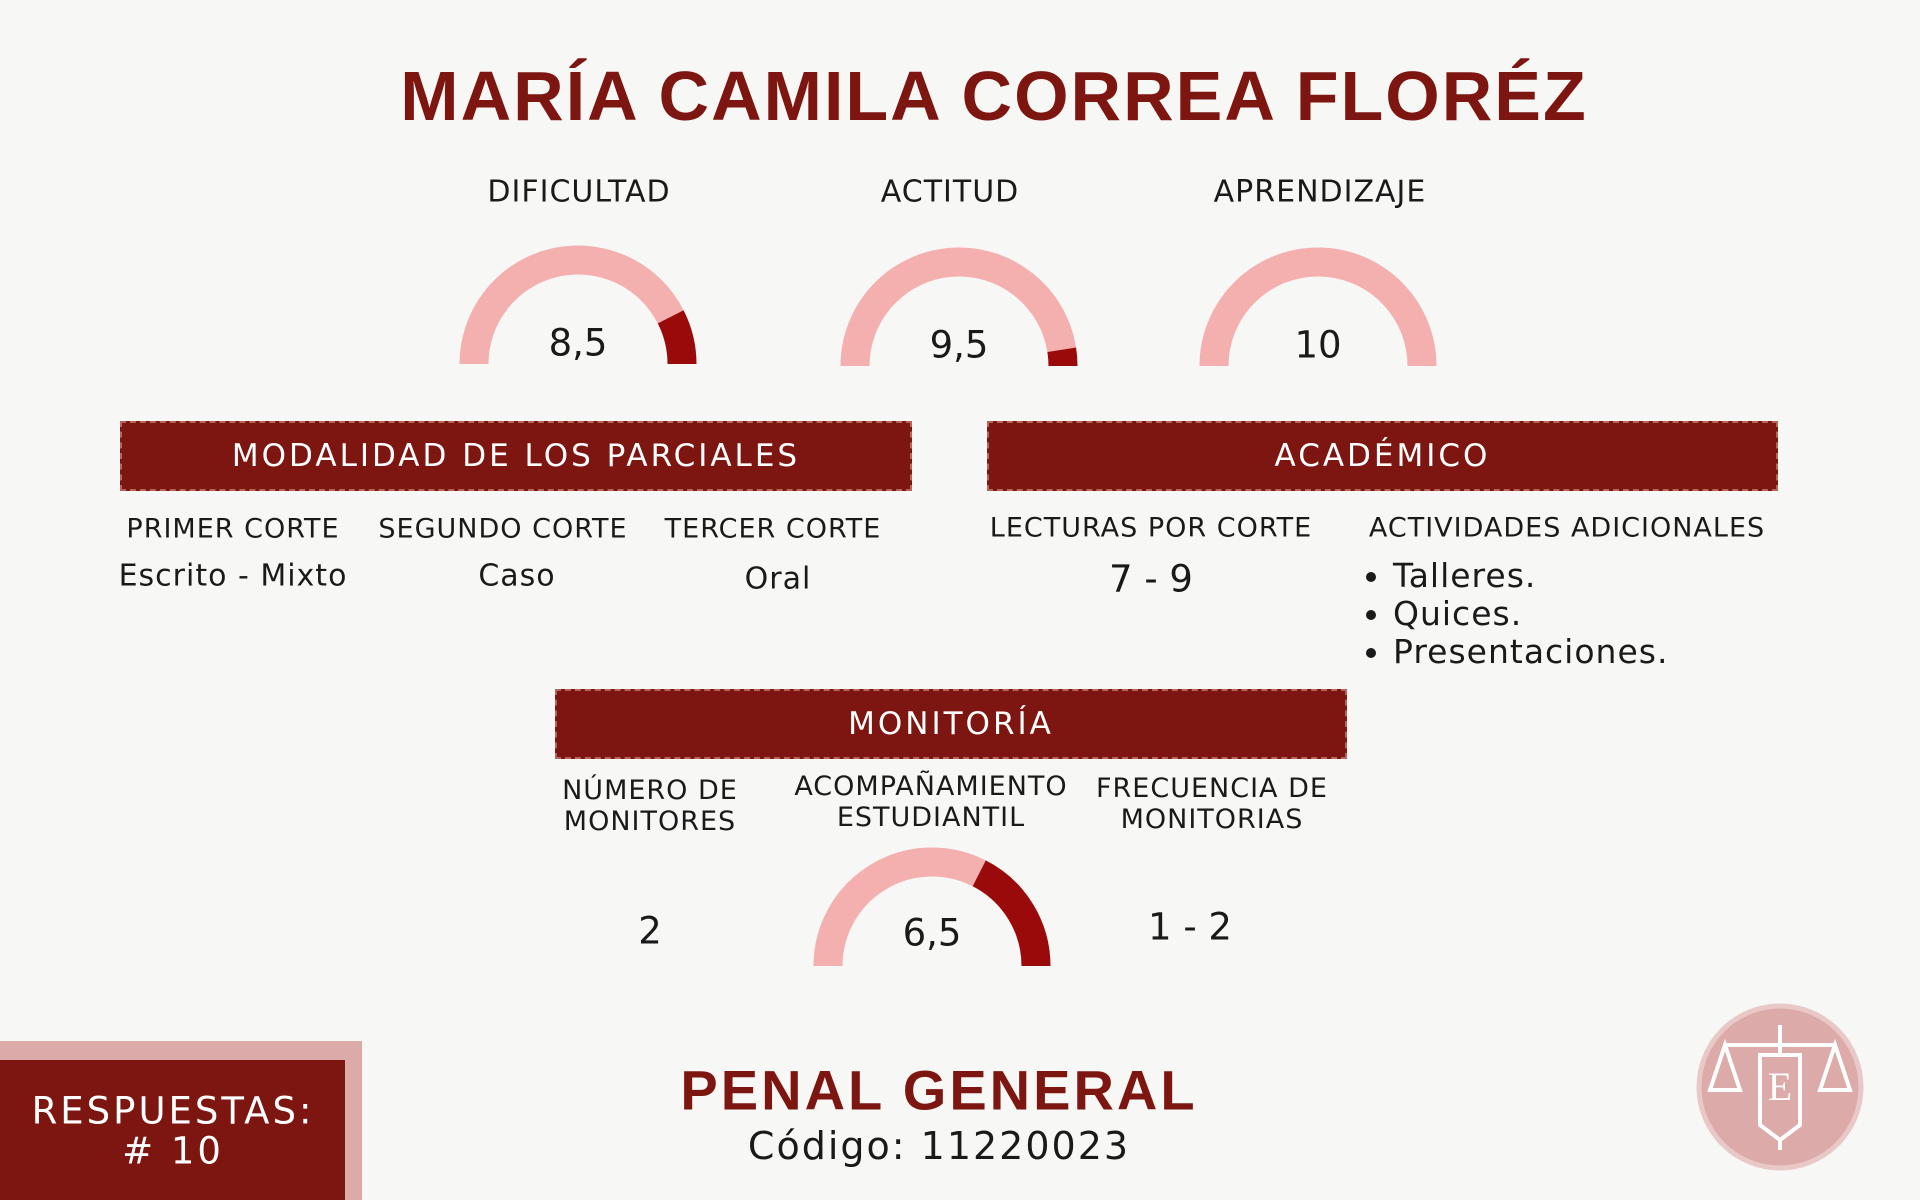 The width and height of the screenshot is (1920, 1200). What do you see at coordinates (931, 802) in the screenshot?
I see `item-label: ACOMPAÑAMIENTO ESTUDIANTIL` at bounding box center [931, 802].